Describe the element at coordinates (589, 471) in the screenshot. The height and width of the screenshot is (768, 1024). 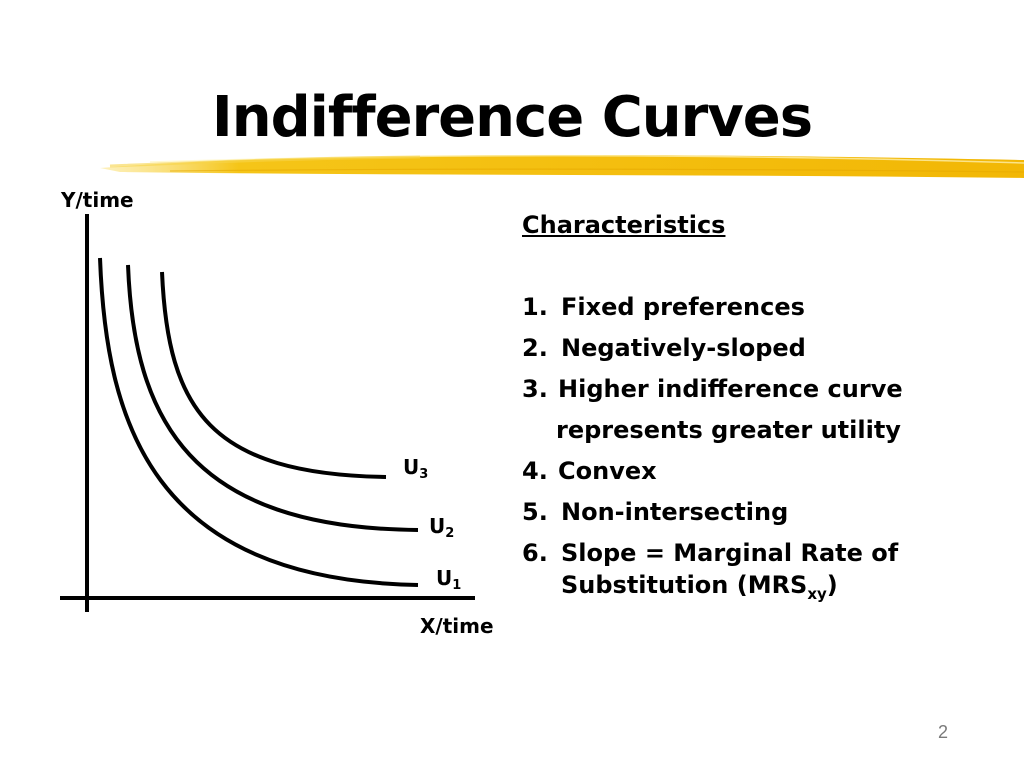
I see `list-item: 4. Convex` at that location.